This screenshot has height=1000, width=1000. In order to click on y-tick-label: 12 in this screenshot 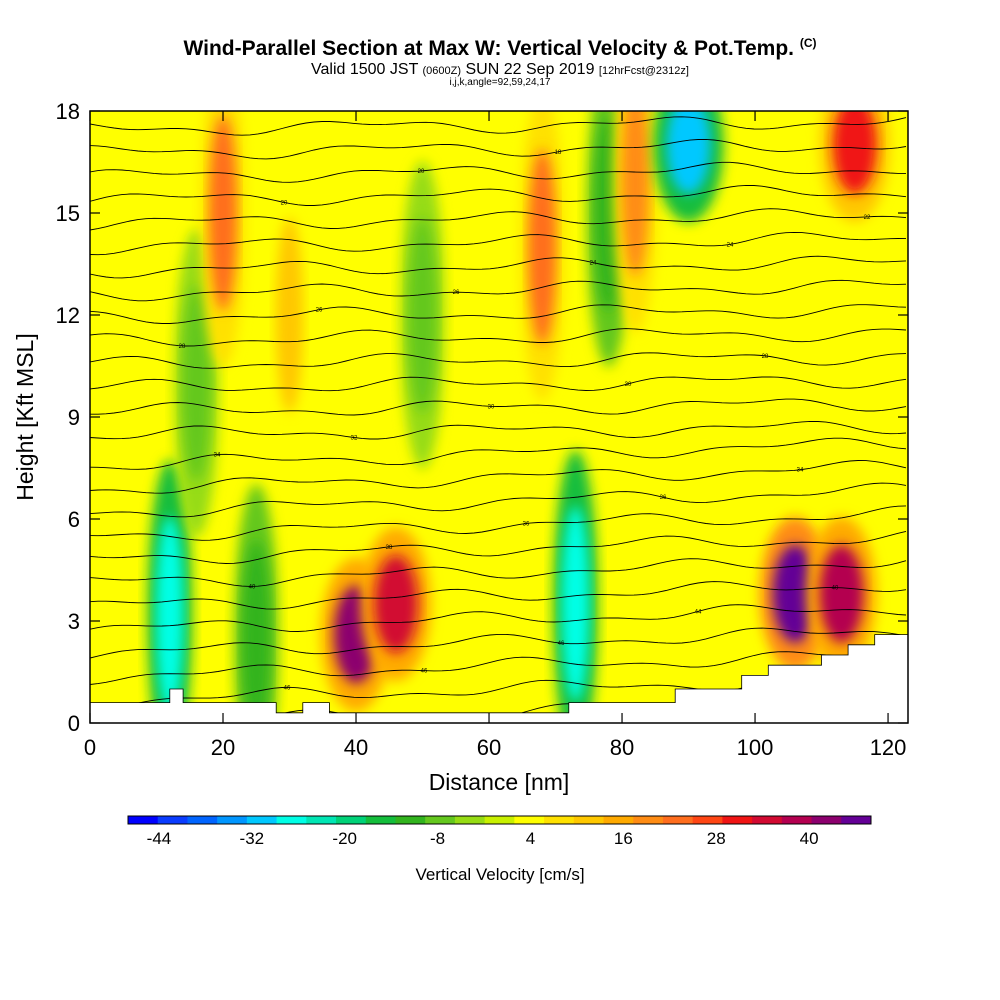, I will do `click(68, 315)`.